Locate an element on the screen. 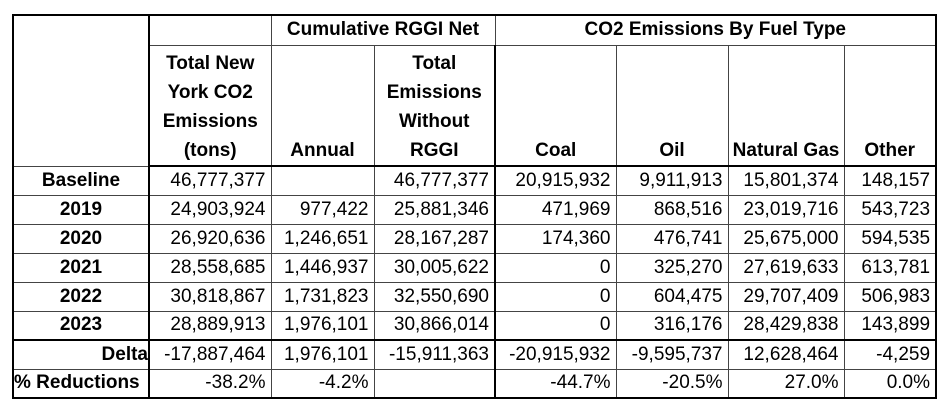  section-header-fuel-type: CO2 Emissions By Fuel Type is located at coordinates (715, 30).